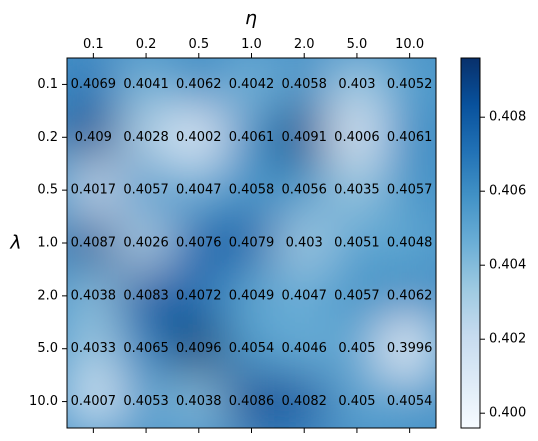 The image size is (538, 441). I want to click on cell-value-label: 0.4072, so click(199, 295).